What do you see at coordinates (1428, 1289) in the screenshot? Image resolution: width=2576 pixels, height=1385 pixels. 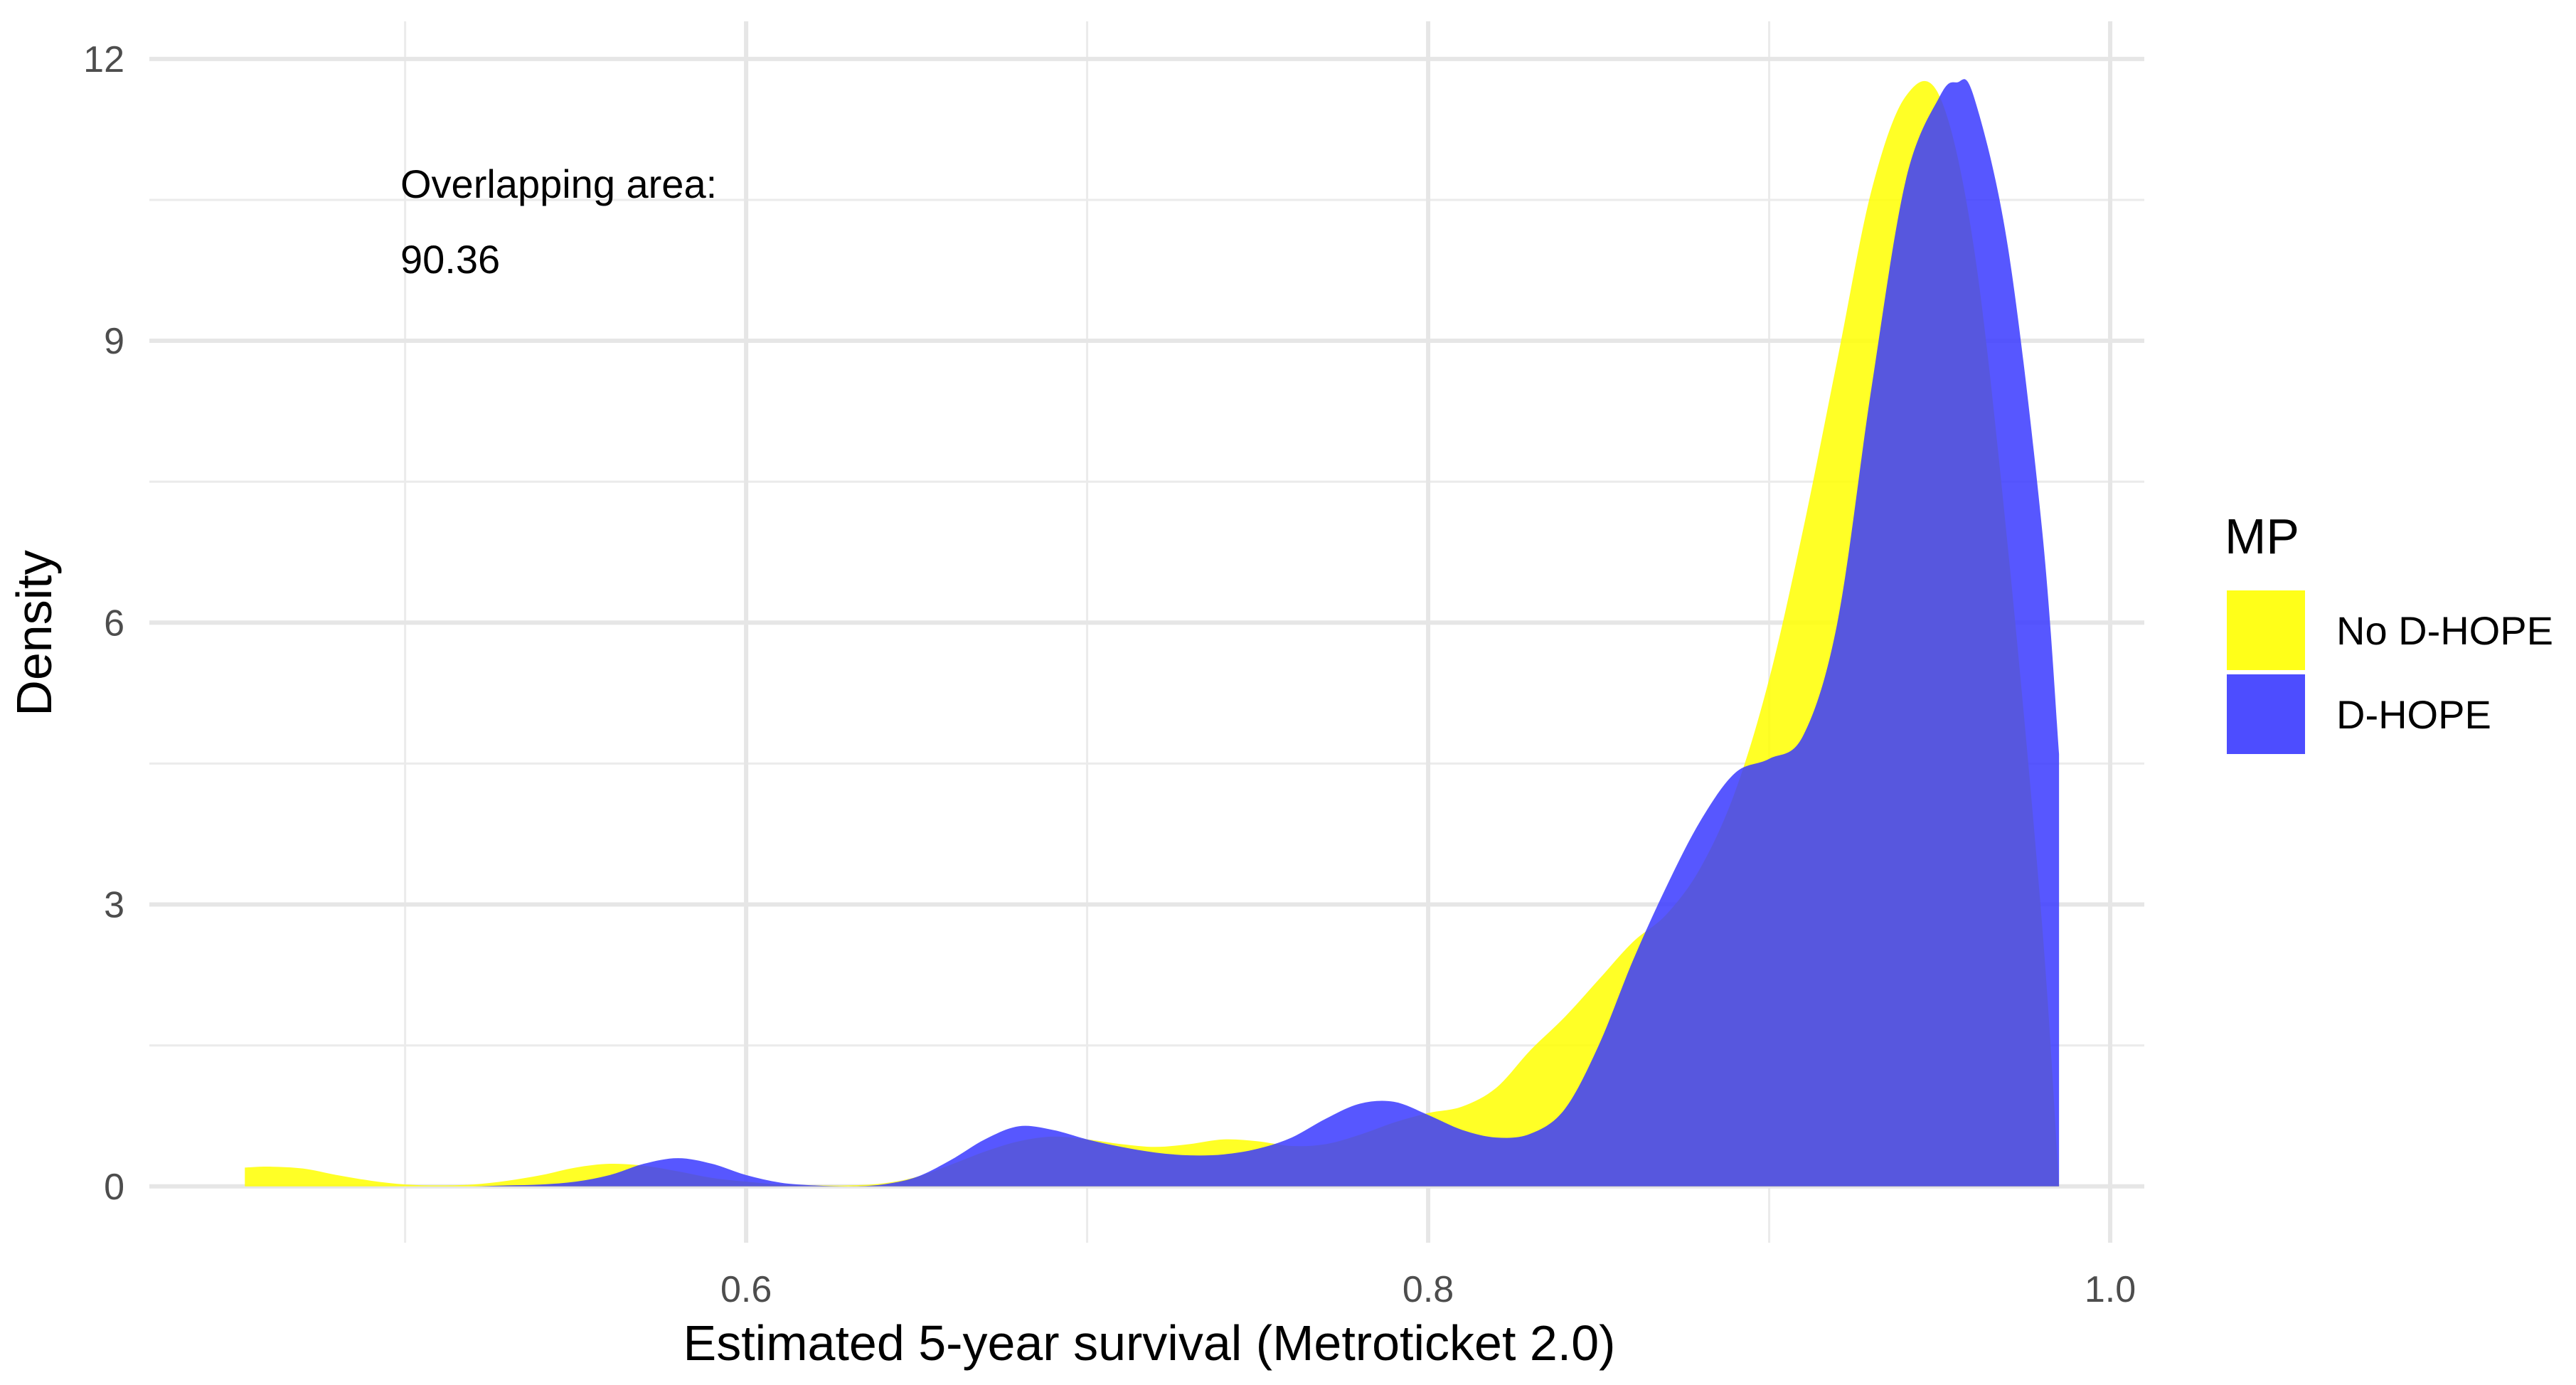 I see `x-tick-label: 0.8` at bounding box center [1428, 1289].